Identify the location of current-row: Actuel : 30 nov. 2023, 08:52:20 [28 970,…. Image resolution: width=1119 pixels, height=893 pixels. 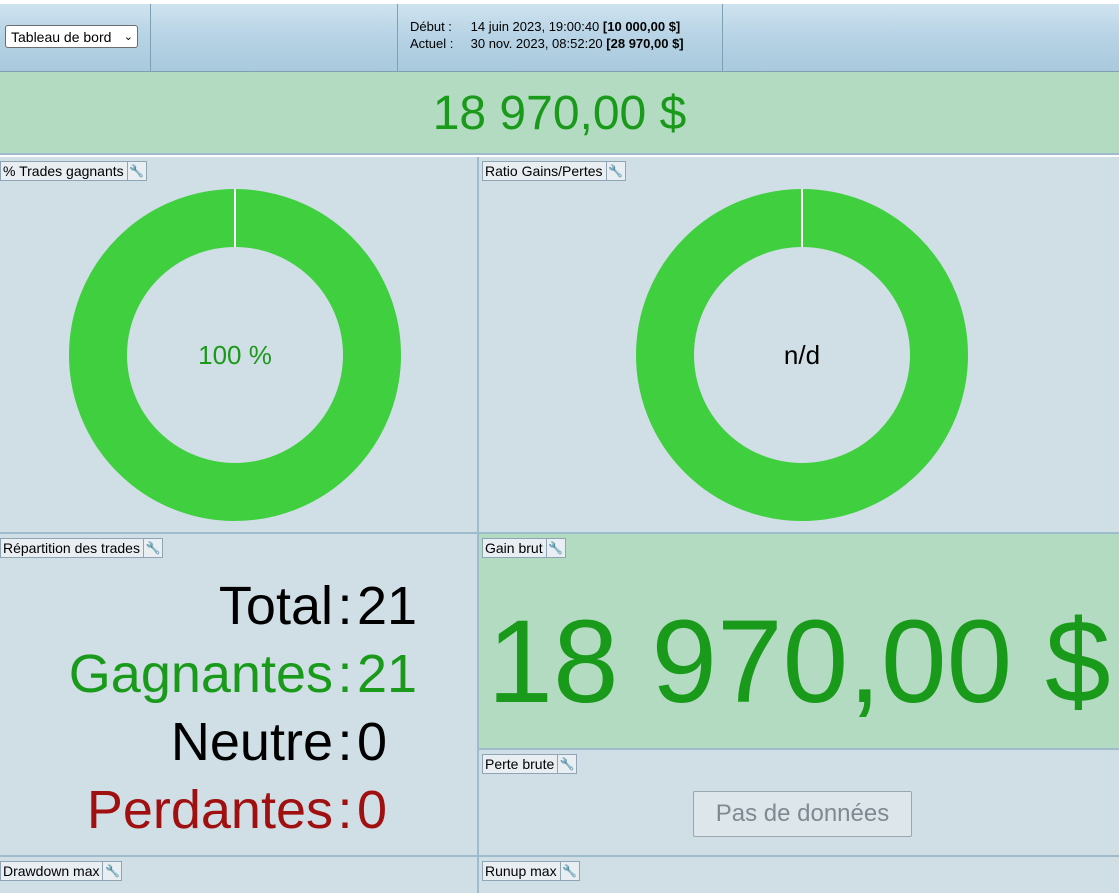
(547, 43).